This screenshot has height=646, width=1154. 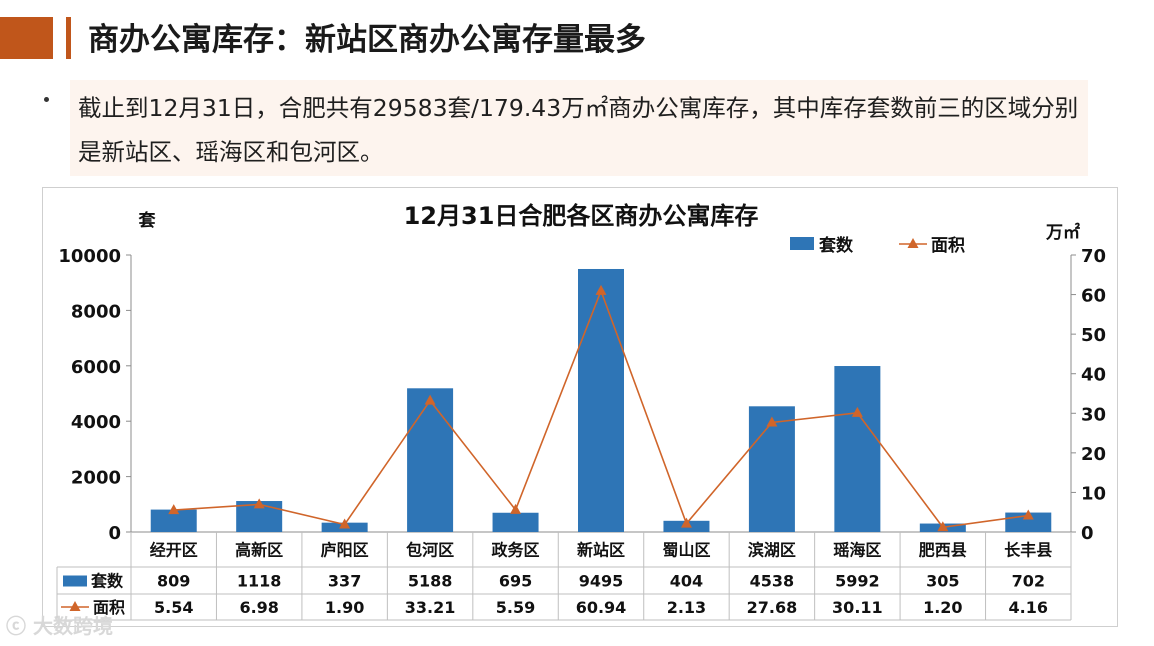 What do you see at coordinates (601, 581) in the screenshot?
I see `table-cell-units: 9495` at bounding box center [601, 581].